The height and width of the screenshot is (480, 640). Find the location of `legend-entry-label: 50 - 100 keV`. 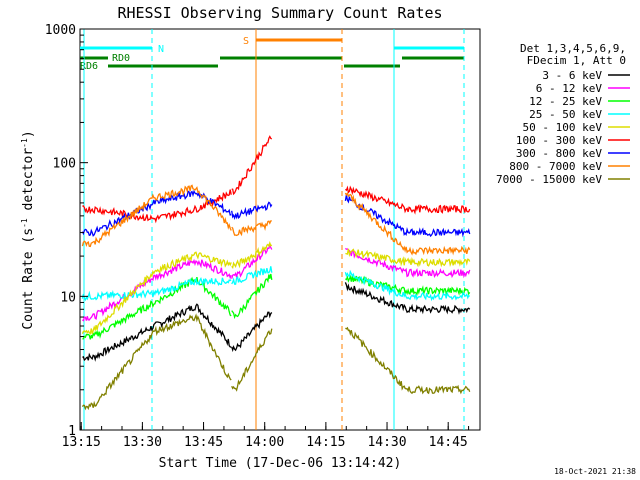

legend-entry-label: 50 - 100 keV is located at coordinates (563, 127).